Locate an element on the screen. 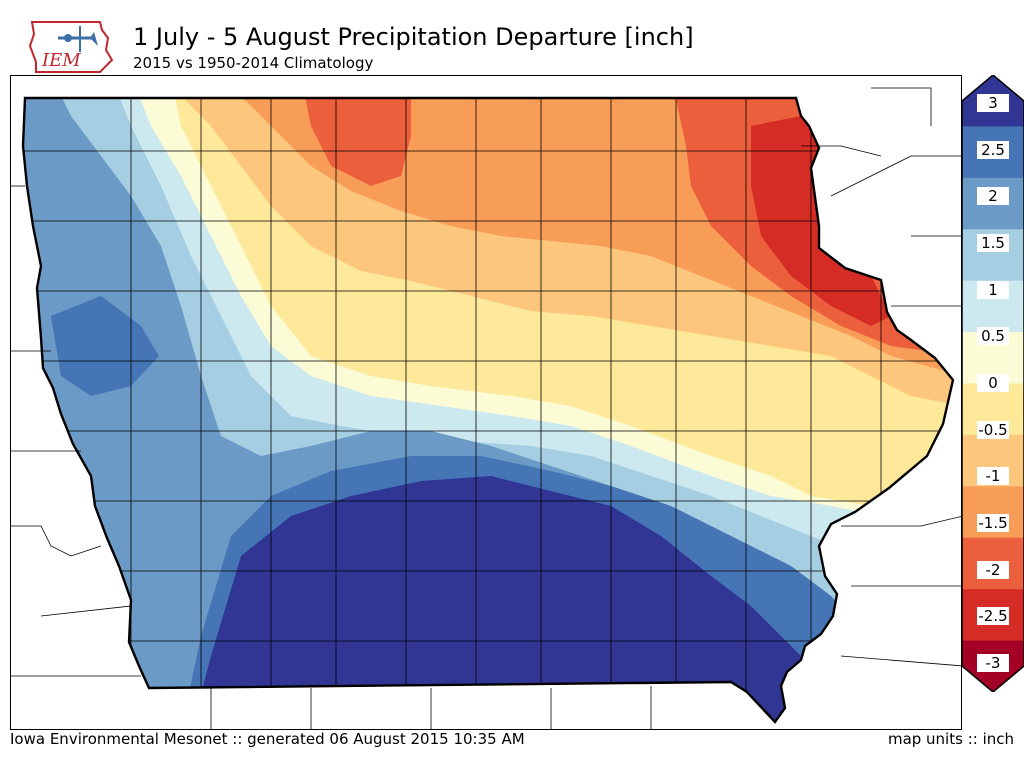  iem-logo: IEM is located at coordinates (71, 46).